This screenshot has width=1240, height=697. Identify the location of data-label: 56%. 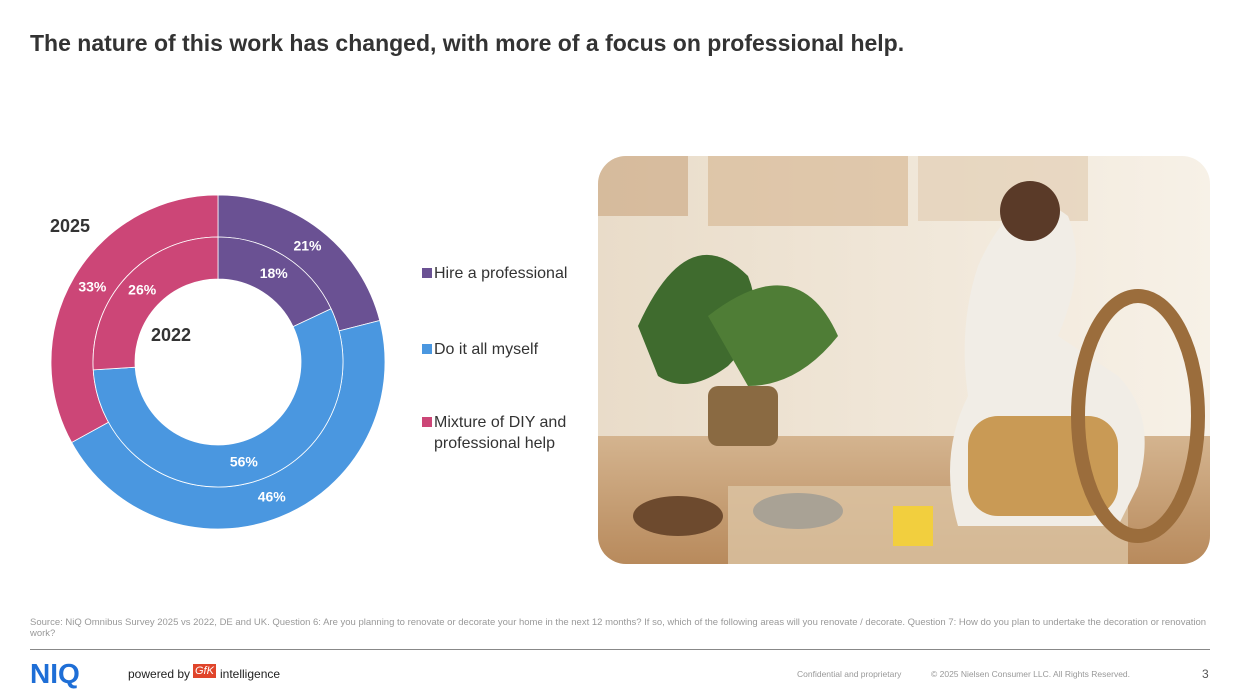
(244, 461).